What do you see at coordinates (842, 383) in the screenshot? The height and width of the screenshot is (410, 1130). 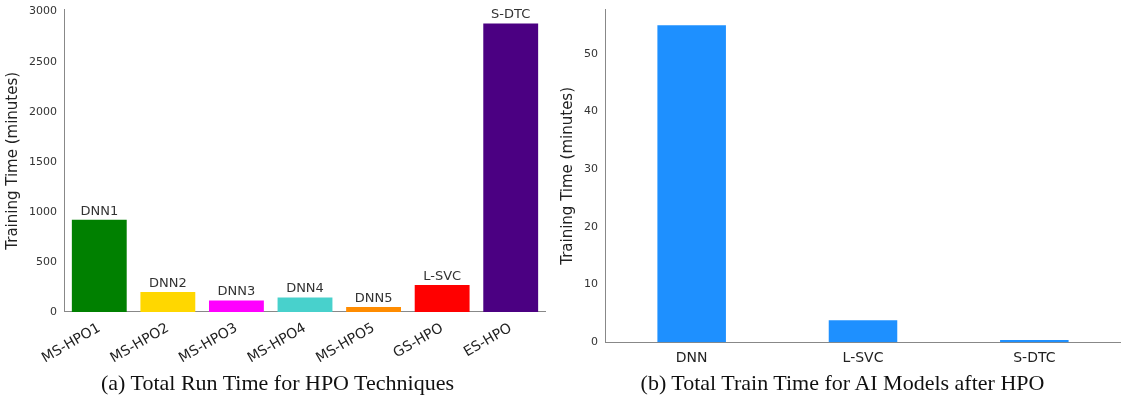 I see `text: (b) Total Train Time for AI Models after HPO` at bounding box center [842, 383].